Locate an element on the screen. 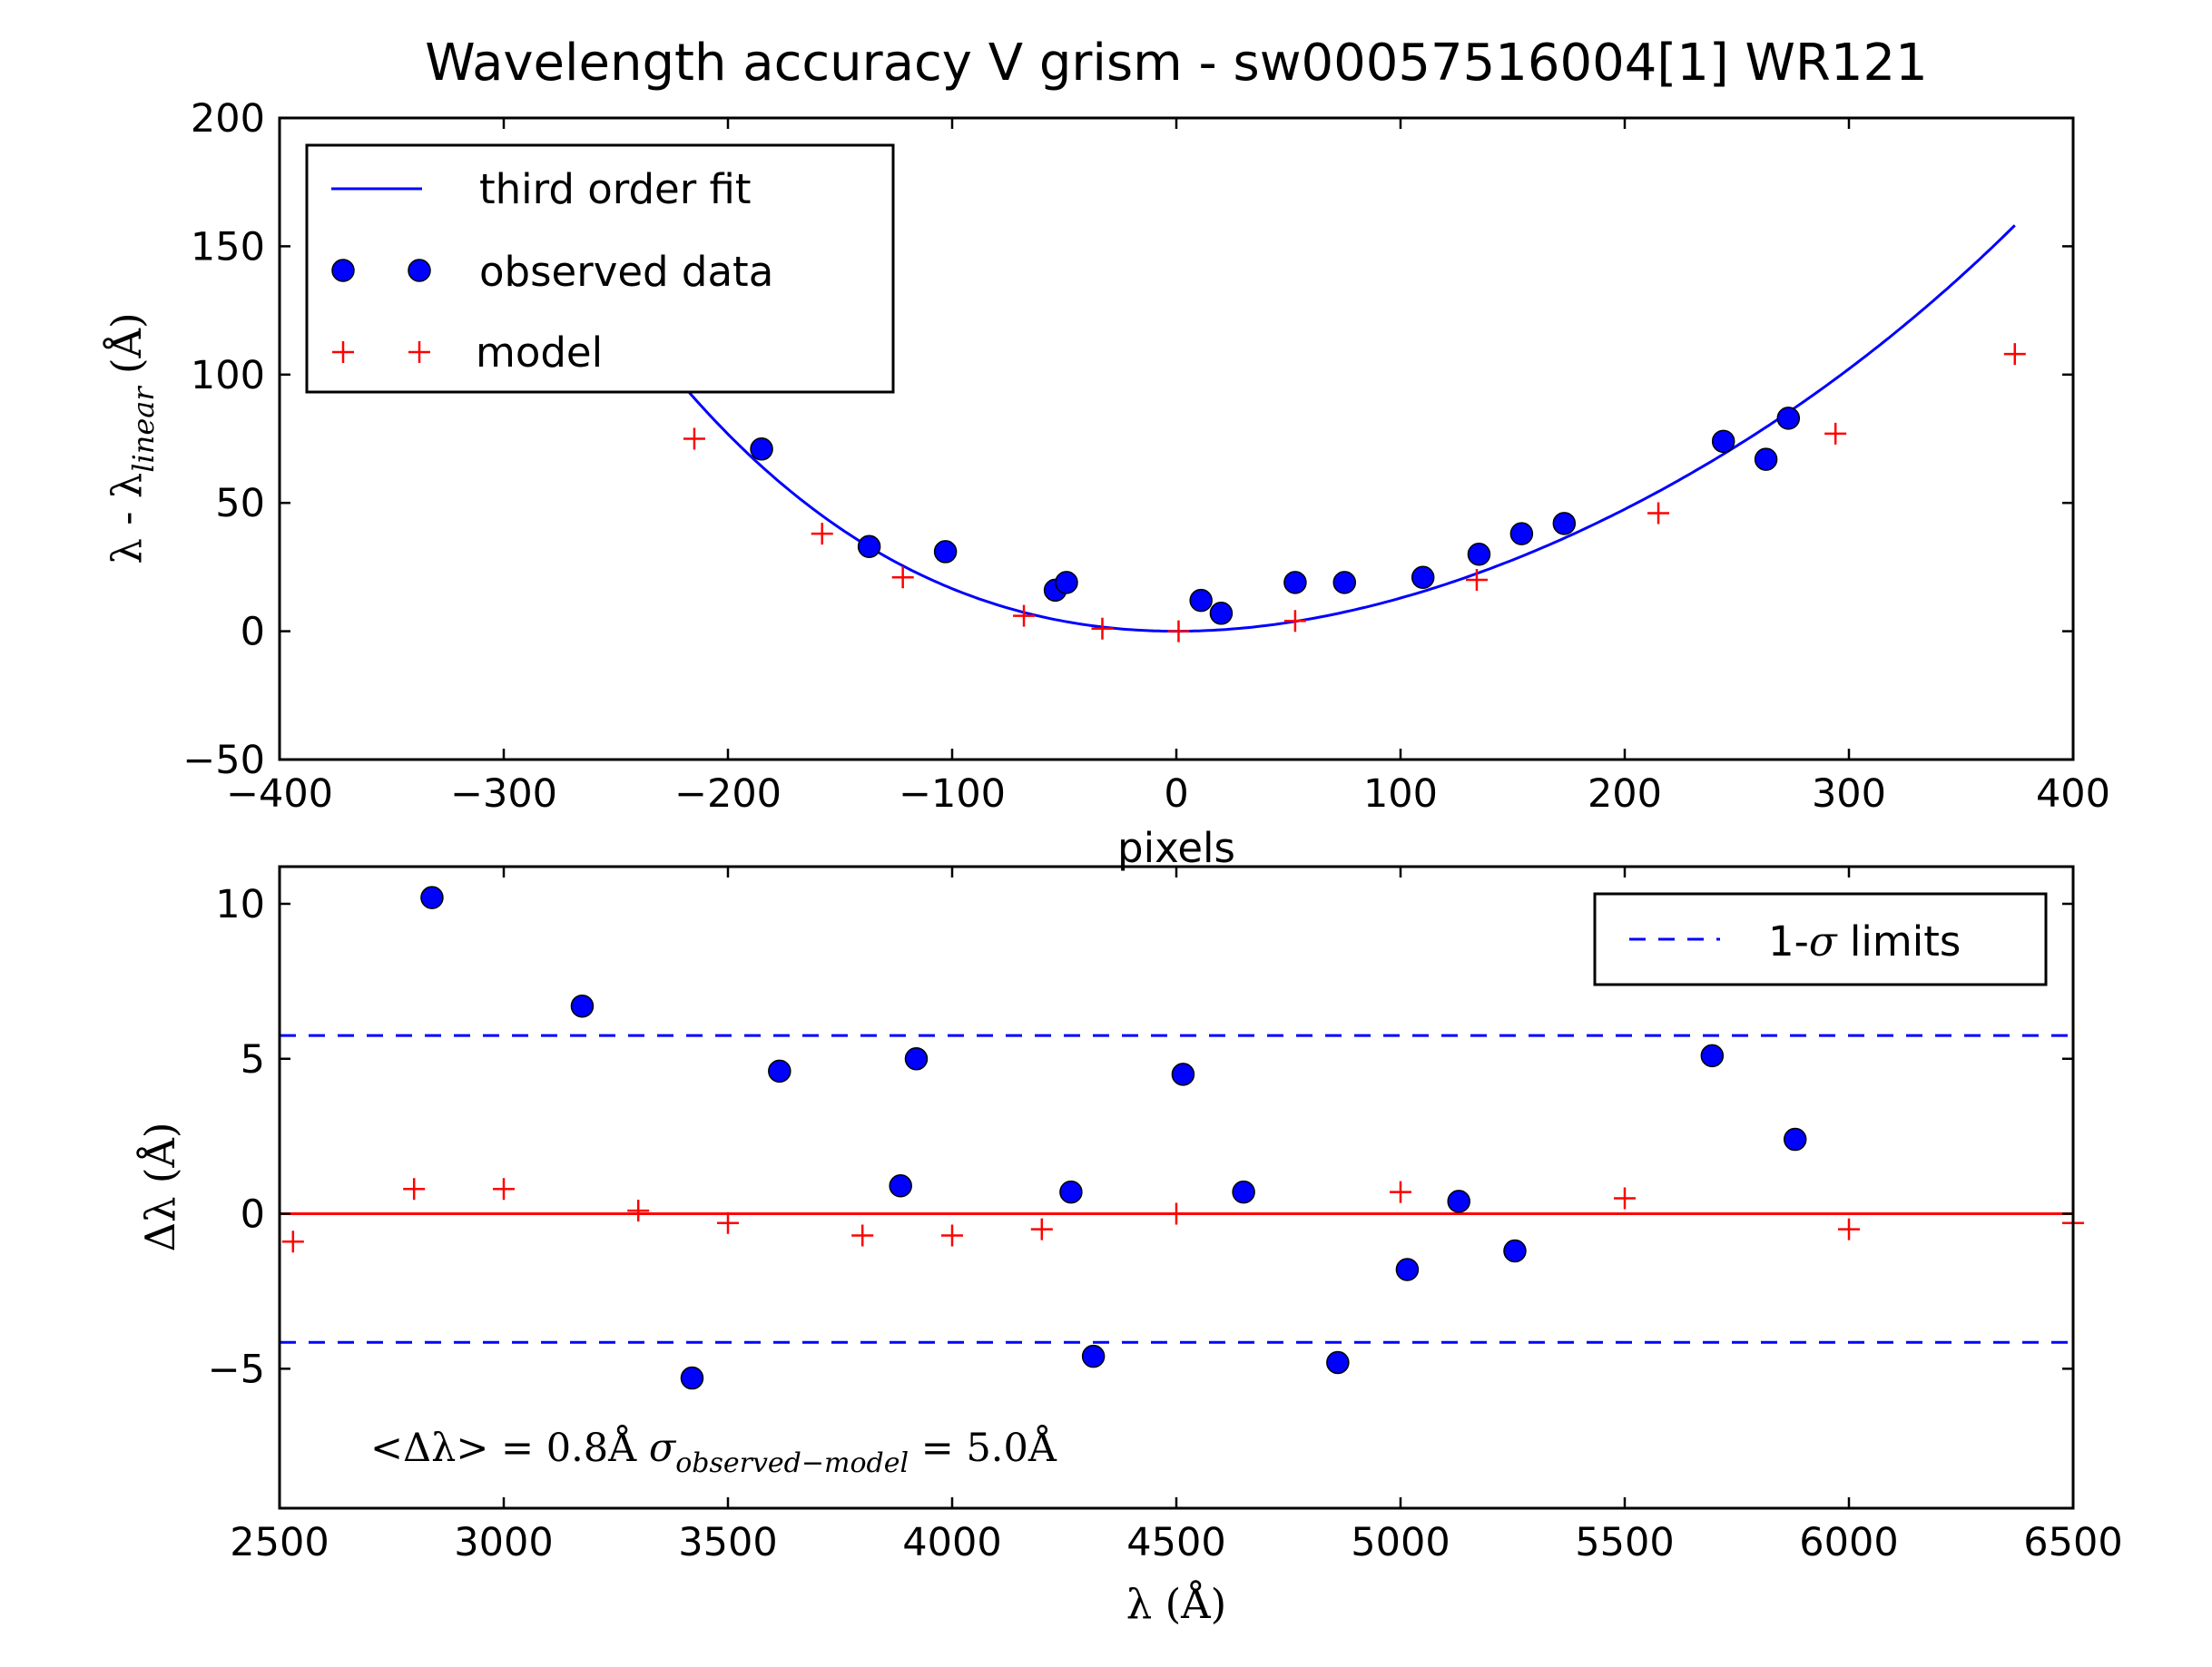 Image resolution: width=2212 pixels, height=1667 pixels. y-tick-label: 50 is located at coordinates (240, 503).